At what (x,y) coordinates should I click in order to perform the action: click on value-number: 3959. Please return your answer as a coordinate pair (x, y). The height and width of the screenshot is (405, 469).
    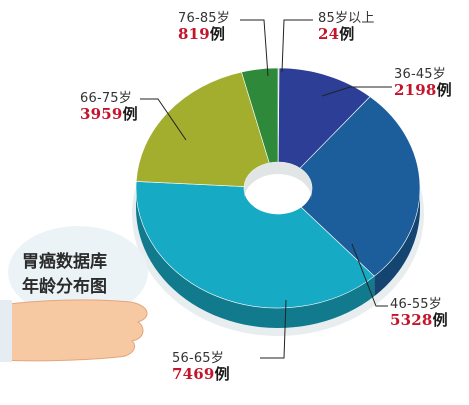
    Looking at the image, I should click on (101, 114).